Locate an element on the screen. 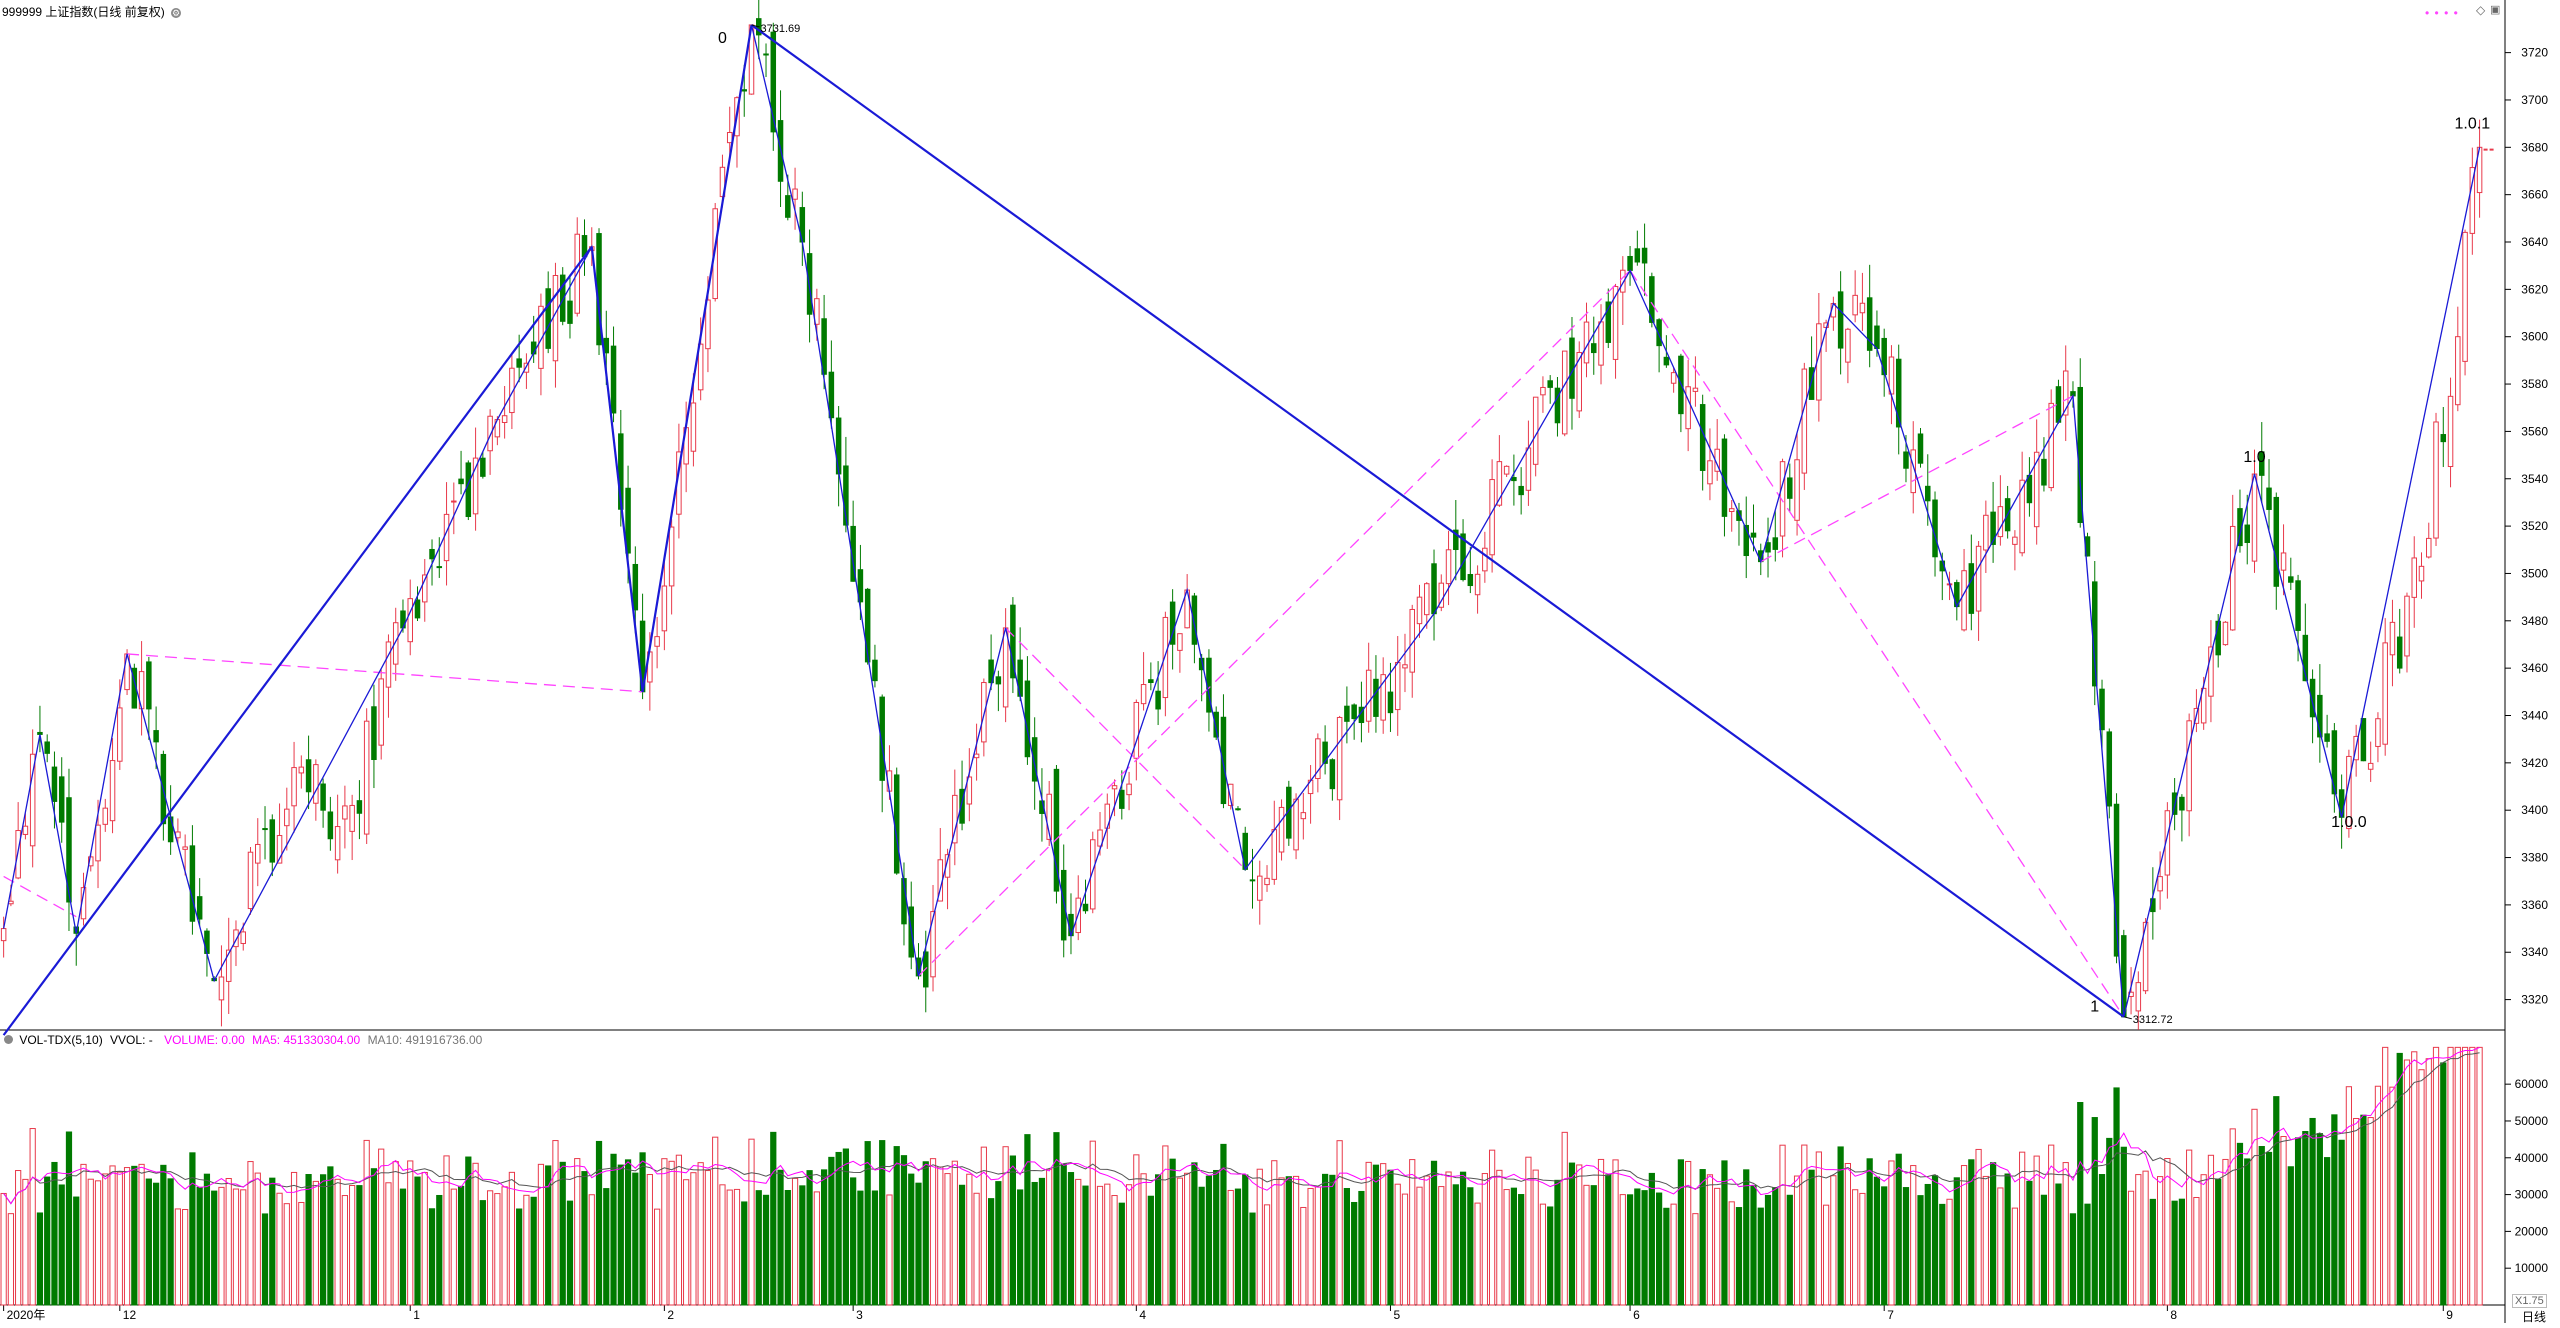 The image size is (2560, 1328). price-axis-tick-label: 3620 is located at coordinates (2534, 289).